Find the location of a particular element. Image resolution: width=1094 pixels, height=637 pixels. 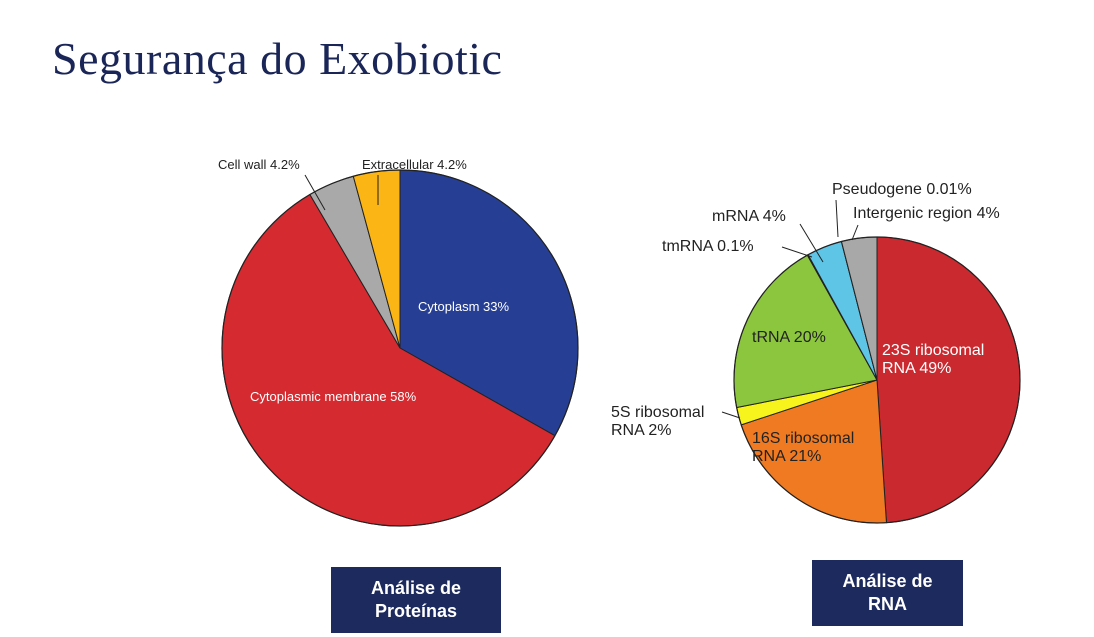

pie-outline is located at coordinates (877, 380).